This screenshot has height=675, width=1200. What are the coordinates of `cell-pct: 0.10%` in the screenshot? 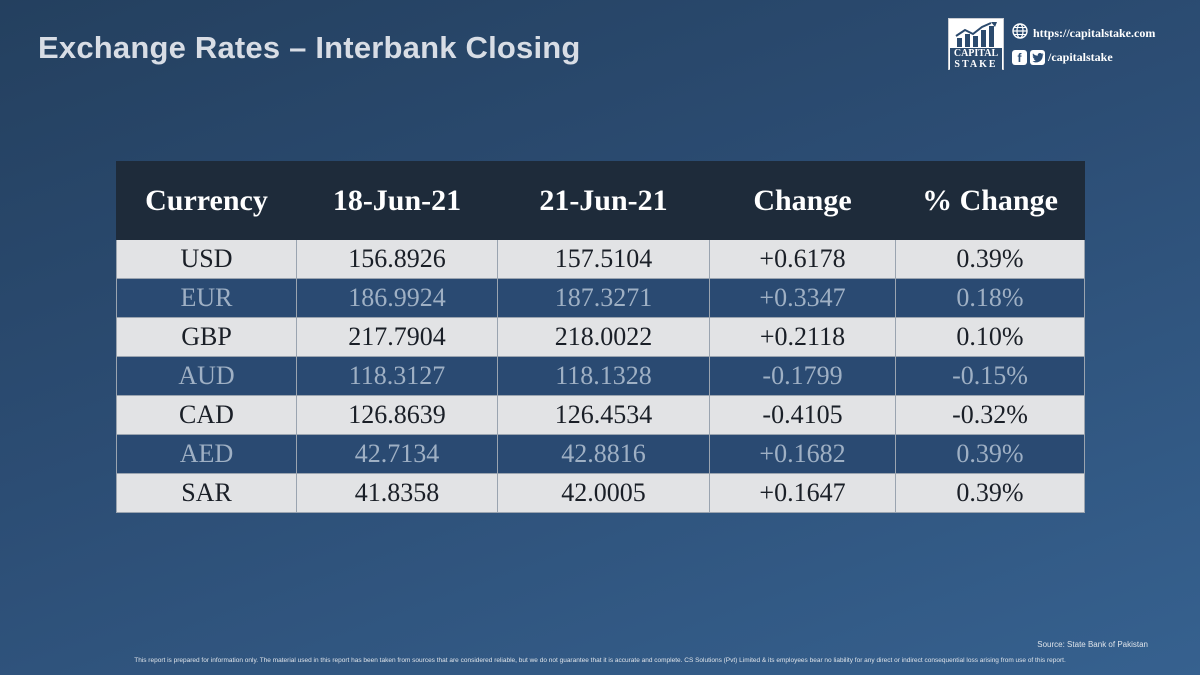 It's located at (990, 337).